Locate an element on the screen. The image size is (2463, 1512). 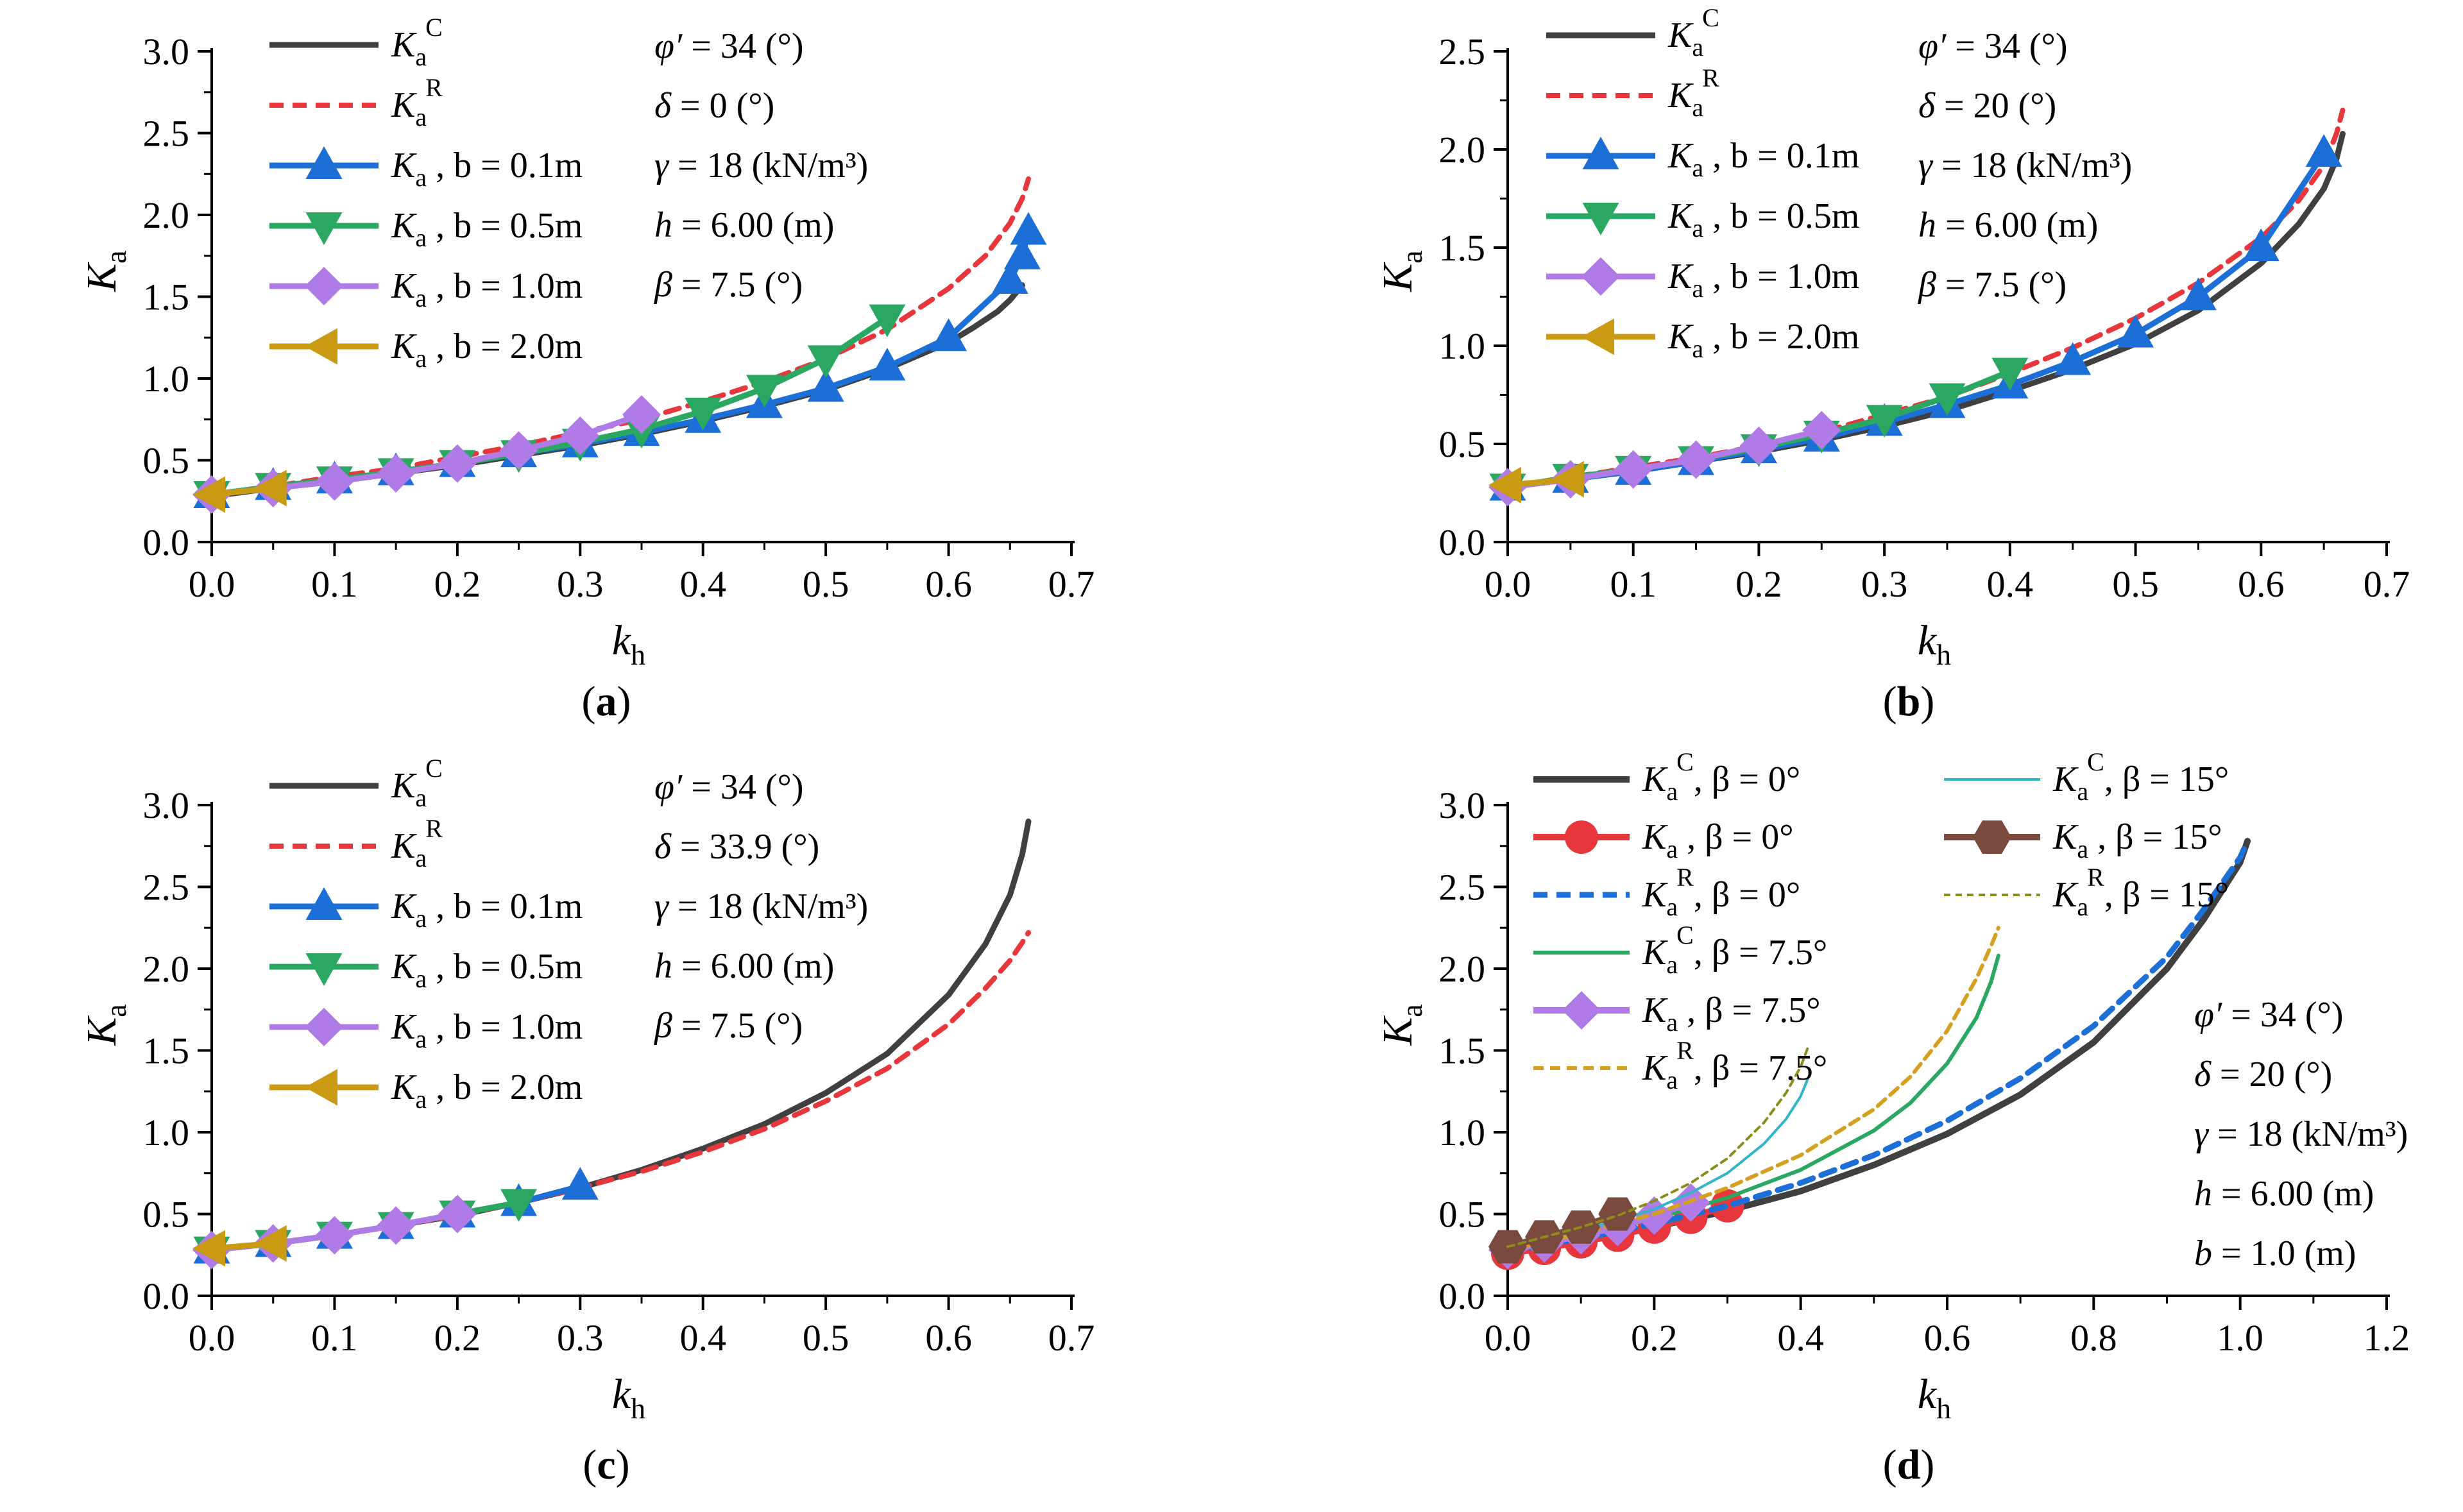
legend-item: KaR, β = 15° is located at coordinates (2086, 892).